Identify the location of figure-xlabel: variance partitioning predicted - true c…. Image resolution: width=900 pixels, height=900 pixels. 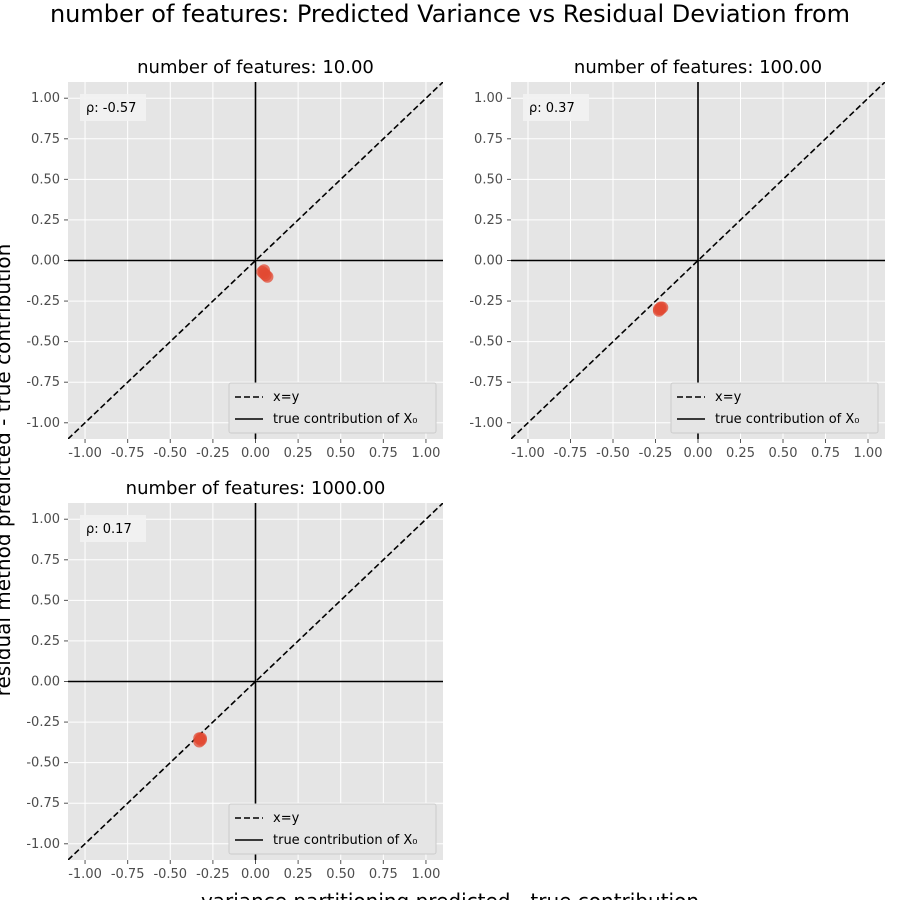
(450, 894).